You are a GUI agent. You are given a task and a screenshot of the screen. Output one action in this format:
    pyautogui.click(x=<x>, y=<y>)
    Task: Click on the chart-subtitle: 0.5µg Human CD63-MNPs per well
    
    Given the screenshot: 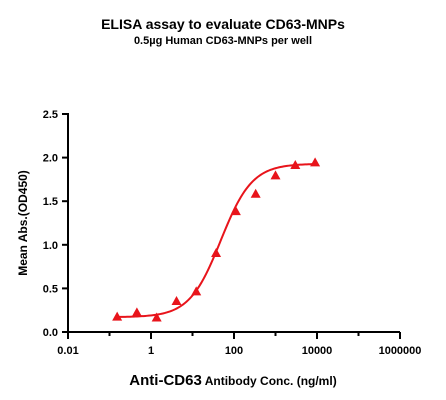 What is the action you would take?
    pyautogui.click(x=223, y=41)
    